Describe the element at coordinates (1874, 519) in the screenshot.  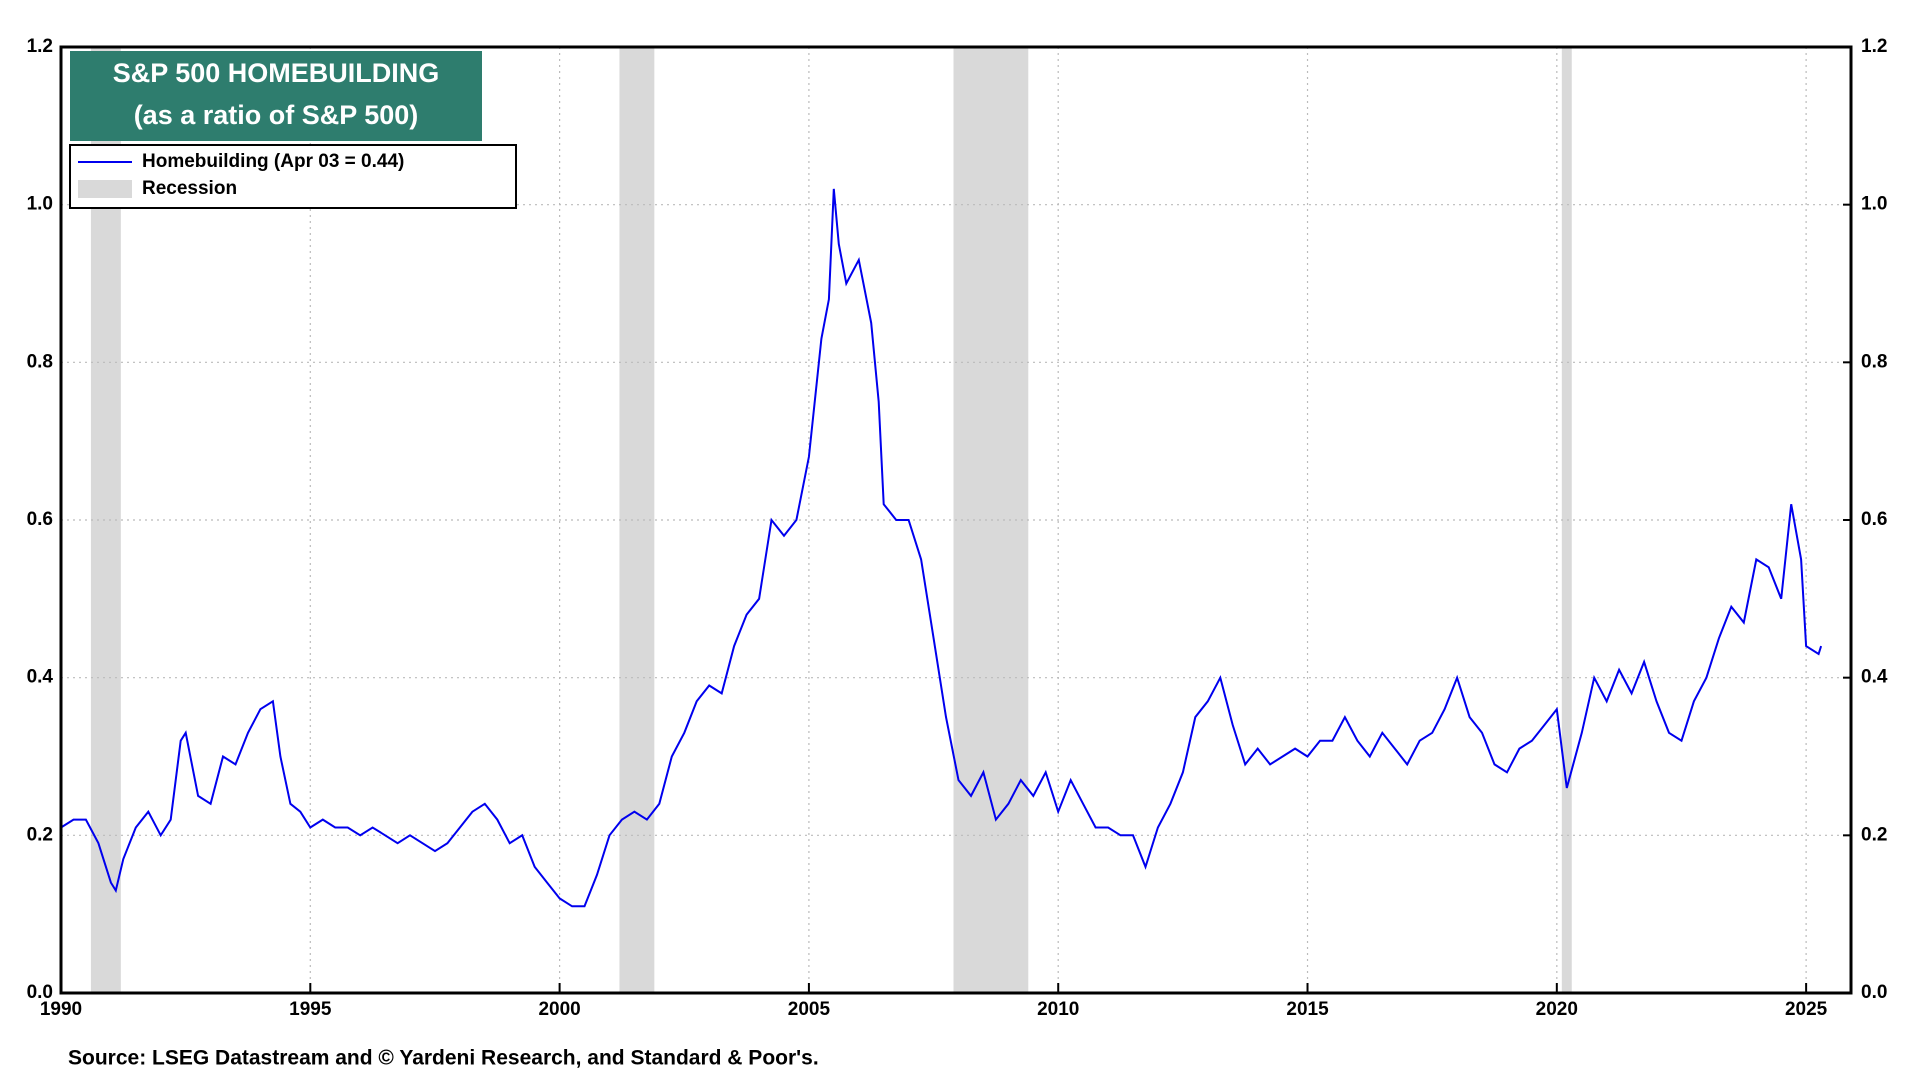
I see `y2-tick-label: 0.6` at that location.